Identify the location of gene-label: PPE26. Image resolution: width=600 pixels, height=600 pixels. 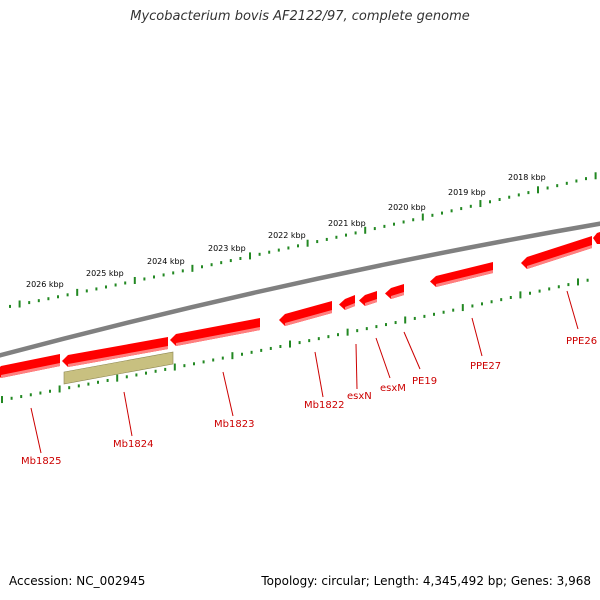
(581, 341).